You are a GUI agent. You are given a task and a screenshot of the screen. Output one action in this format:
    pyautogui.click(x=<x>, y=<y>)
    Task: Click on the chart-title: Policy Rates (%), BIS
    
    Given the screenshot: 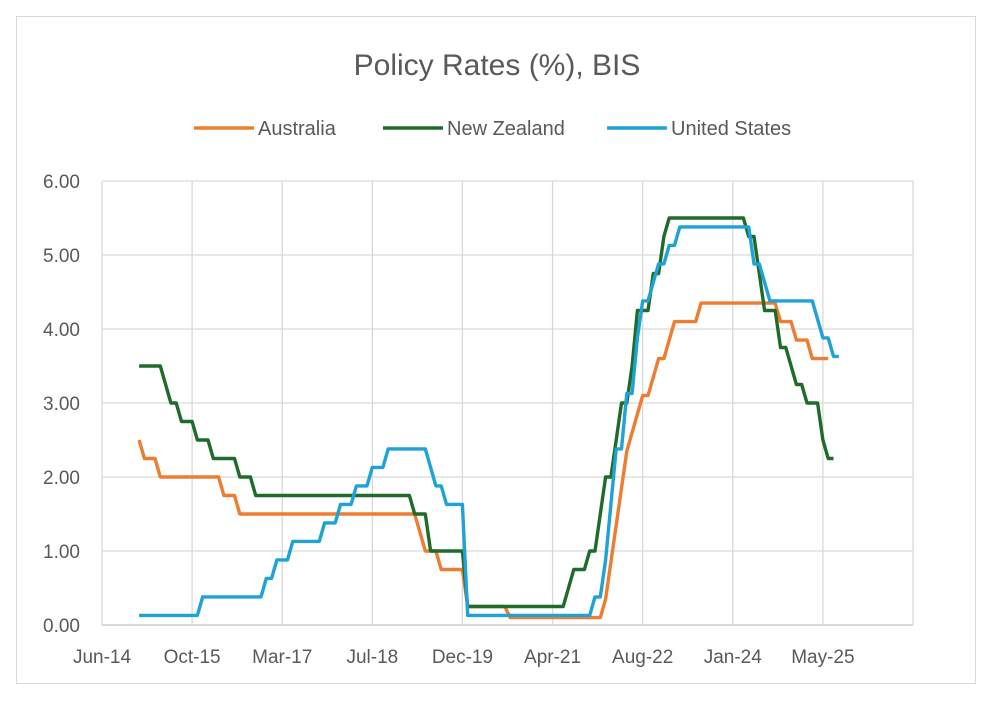 What is the action you would take?
    pyautogui.click(x=497, y=65)
    